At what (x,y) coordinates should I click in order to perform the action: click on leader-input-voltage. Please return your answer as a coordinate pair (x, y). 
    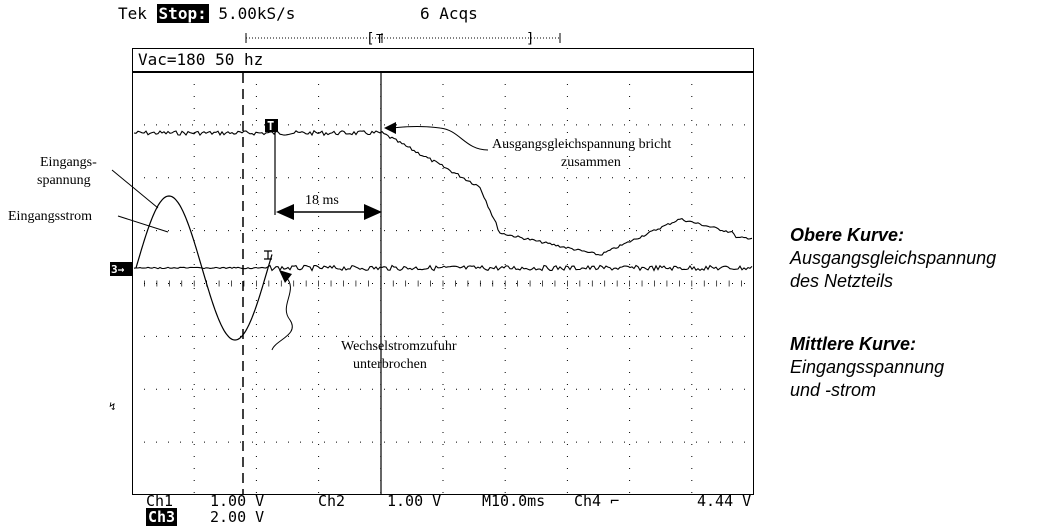
    Looking at the image, I should click on (135, 189).